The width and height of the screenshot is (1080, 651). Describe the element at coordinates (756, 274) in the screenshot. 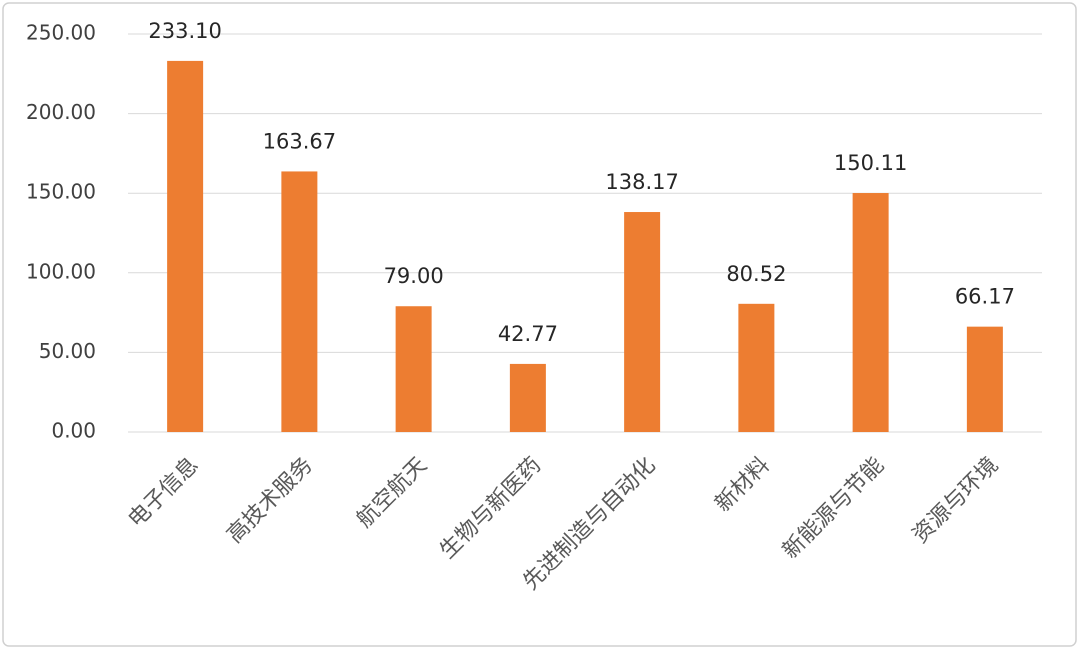

I see `value-label: 80.52` at that location.